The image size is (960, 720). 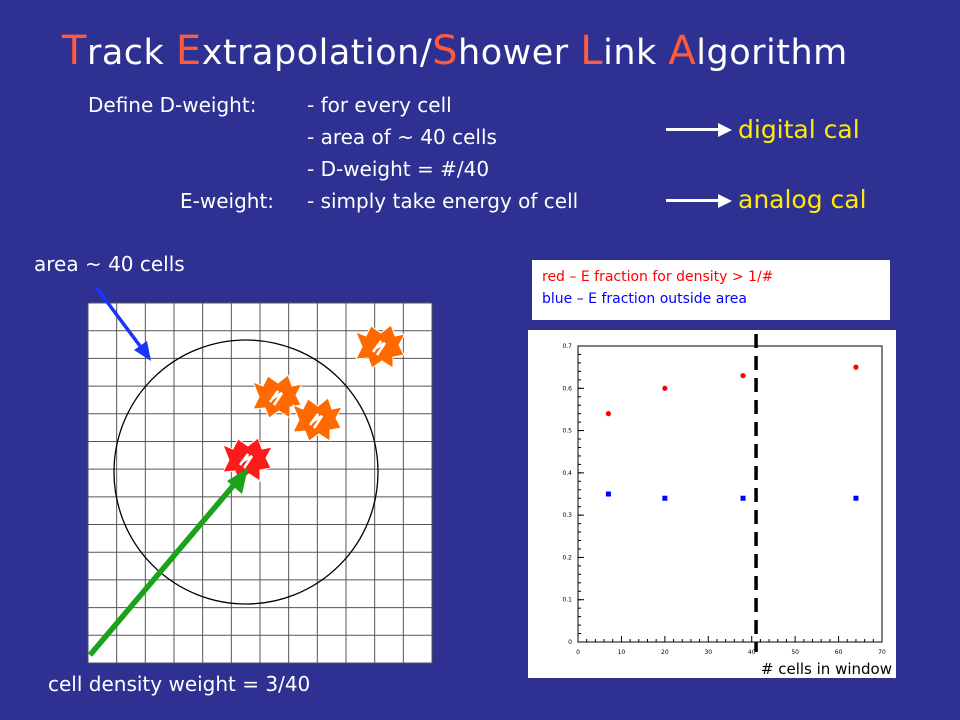 What do you see at coordinates (402, 137) in the screenshot?
I see `def-line-2: - area of ~ 40 cells` at bounding box center [402, 137].